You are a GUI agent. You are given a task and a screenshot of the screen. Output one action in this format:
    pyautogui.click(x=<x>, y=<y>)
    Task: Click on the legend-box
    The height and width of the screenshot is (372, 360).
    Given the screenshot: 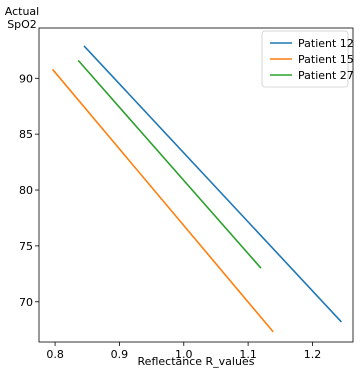 What is the action you would take?
    pyautogui.click(x=305, y=59)
    